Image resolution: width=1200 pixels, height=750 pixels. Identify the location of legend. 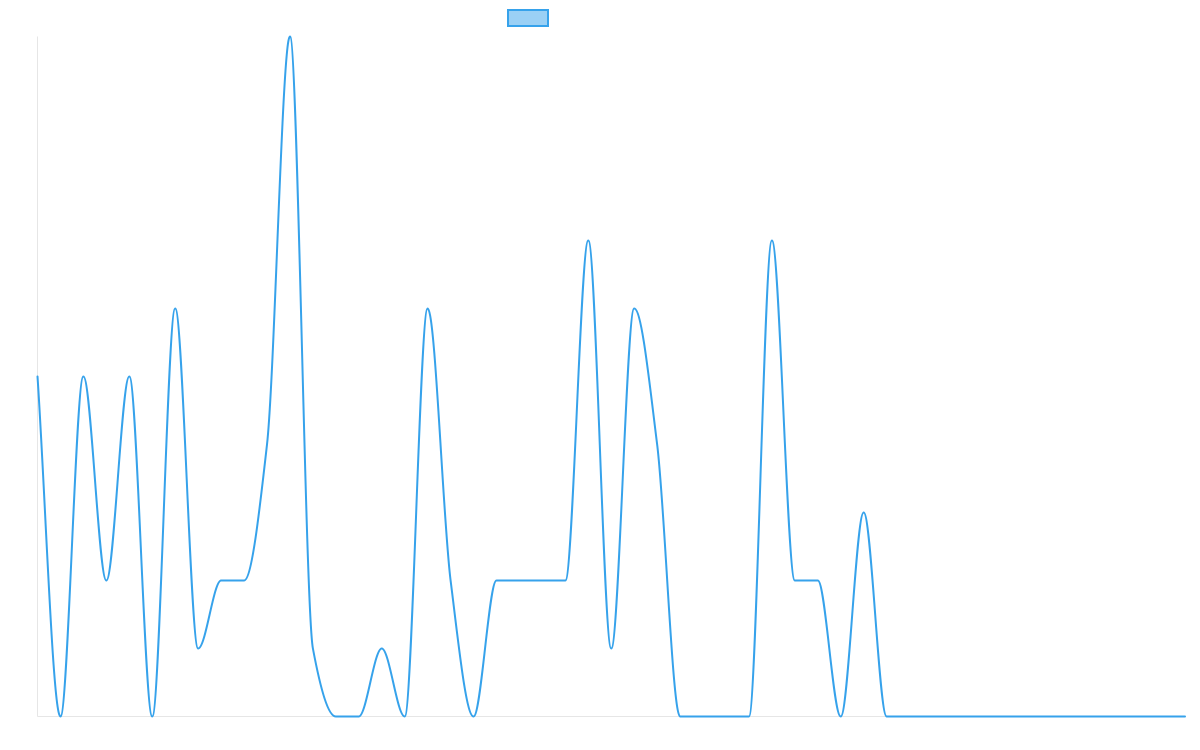
(528, 18).